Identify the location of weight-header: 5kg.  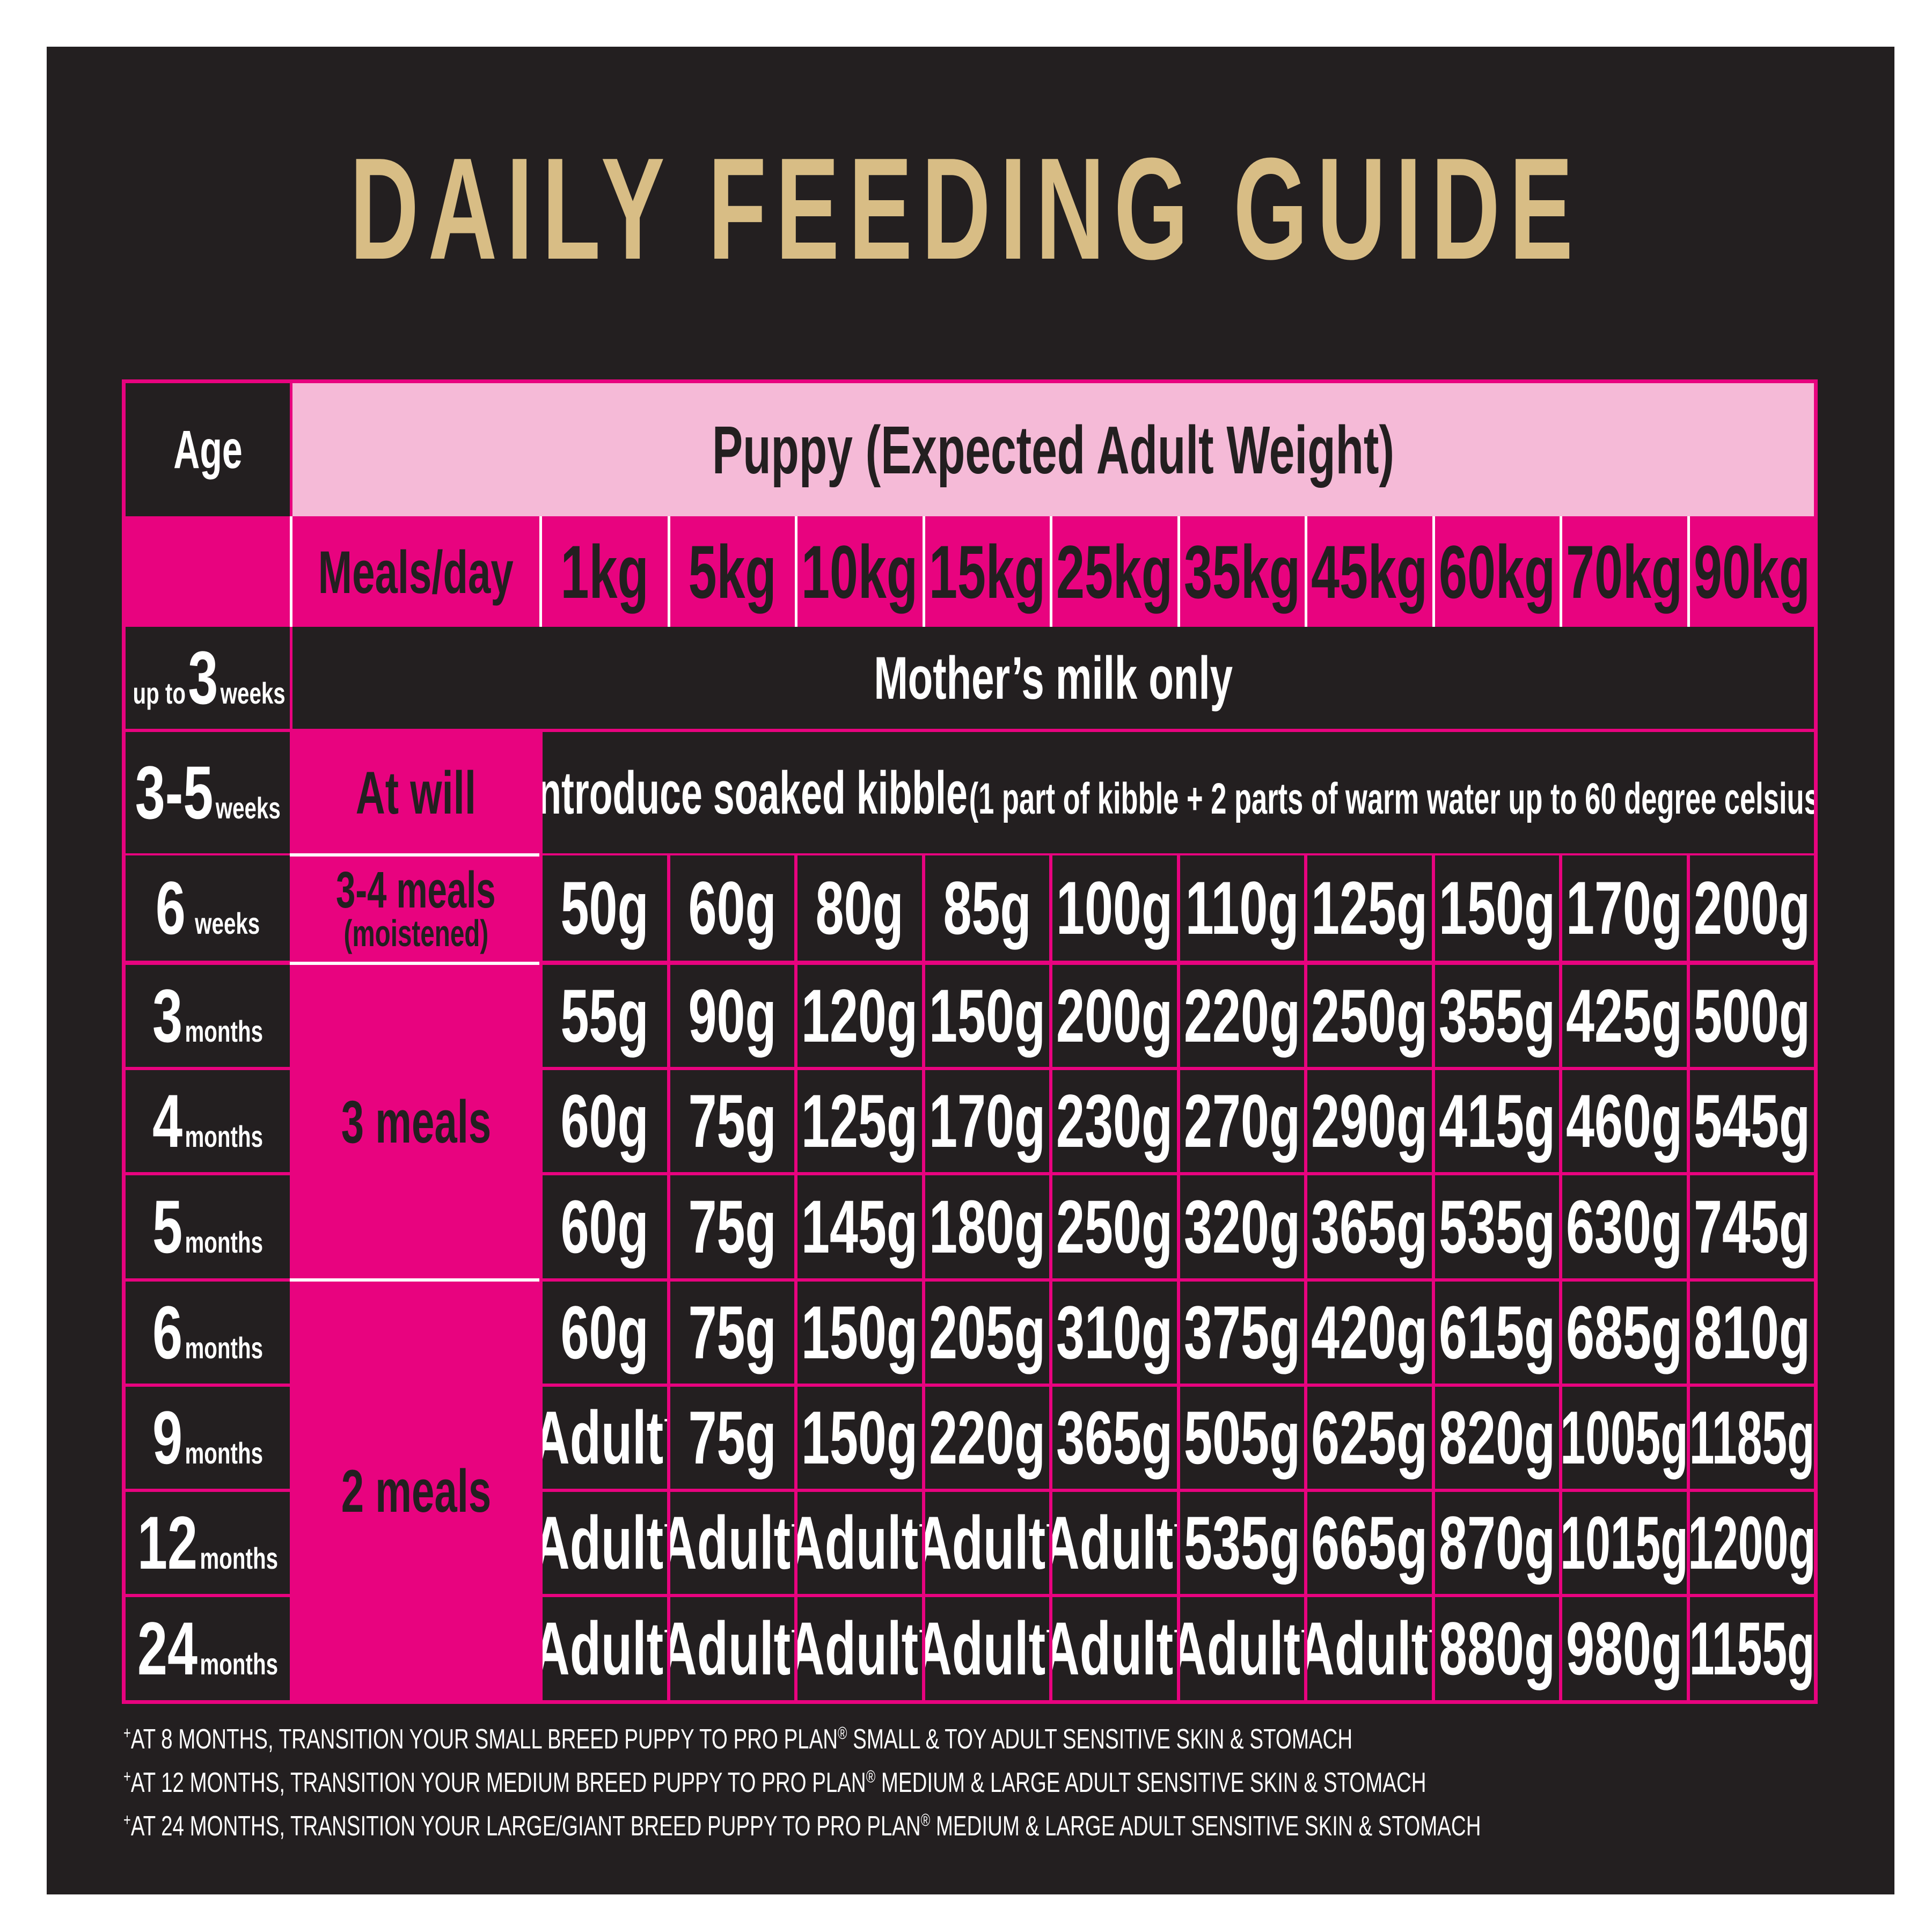
(732, 572).